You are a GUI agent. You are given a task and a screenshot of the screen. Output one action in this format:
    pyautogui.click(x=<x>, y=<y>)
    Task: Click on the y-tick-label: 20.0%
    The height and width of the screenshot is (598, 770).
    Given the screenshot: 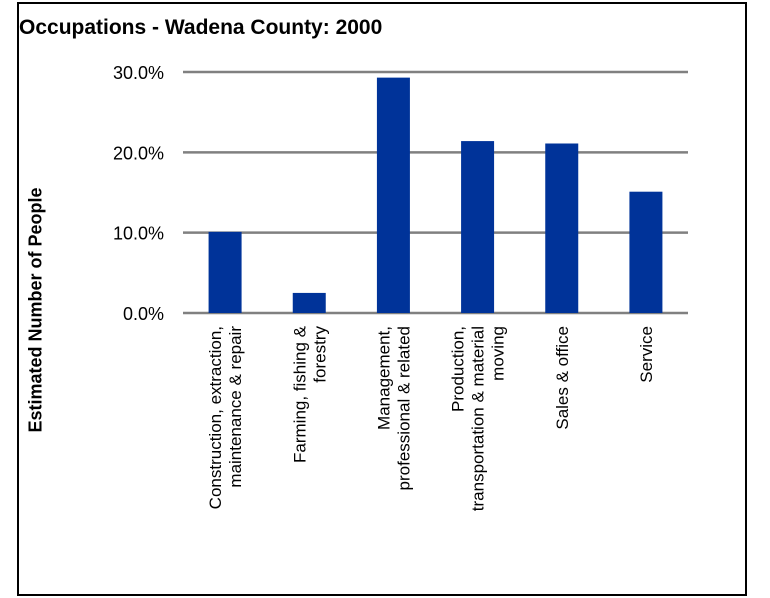 What is the action you would take?
    pyautogui.click(x=138, y=153)
    